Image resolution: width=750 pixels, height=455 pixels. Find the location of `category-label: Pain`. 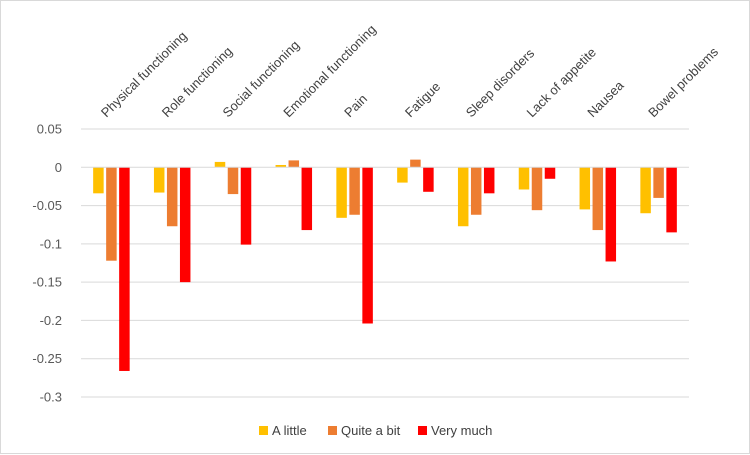

category-label: Pain is located at coordinates (355, 105).